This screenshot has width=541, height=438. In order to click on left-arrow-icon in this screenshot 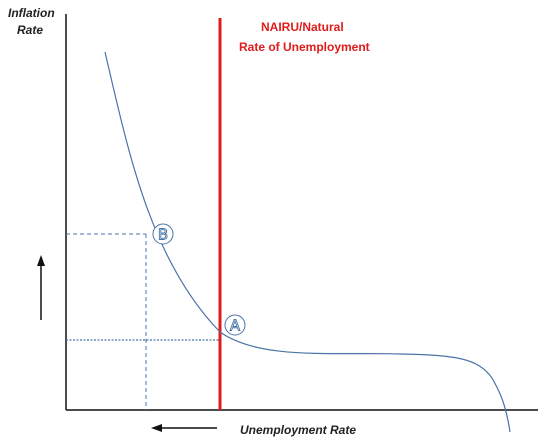, I will do `click(184, 428)`.